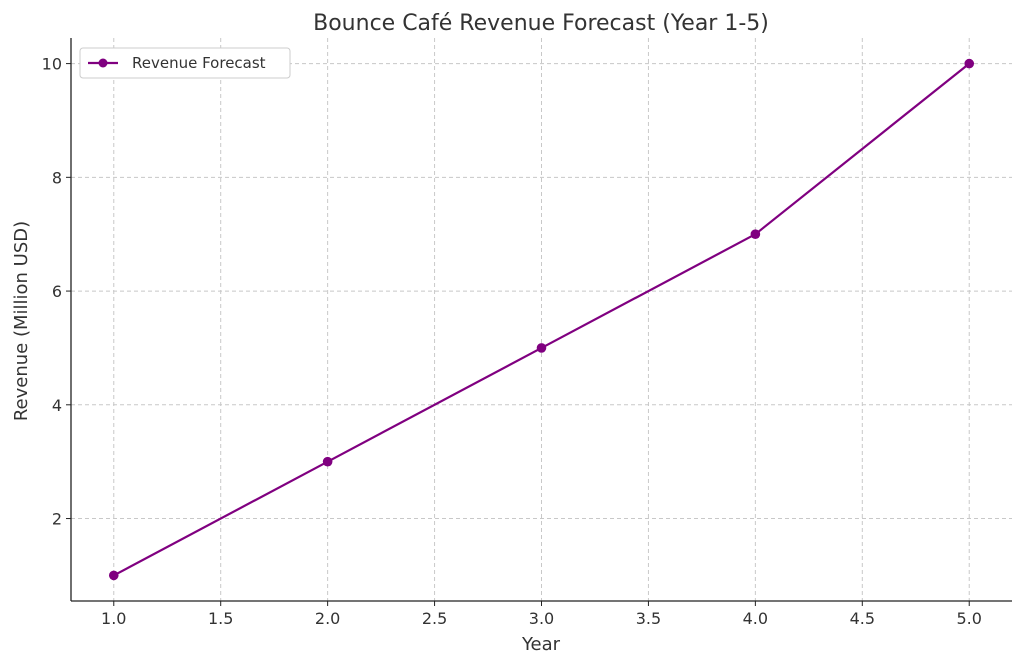  I want to click on legend-box, so click(185, 63).